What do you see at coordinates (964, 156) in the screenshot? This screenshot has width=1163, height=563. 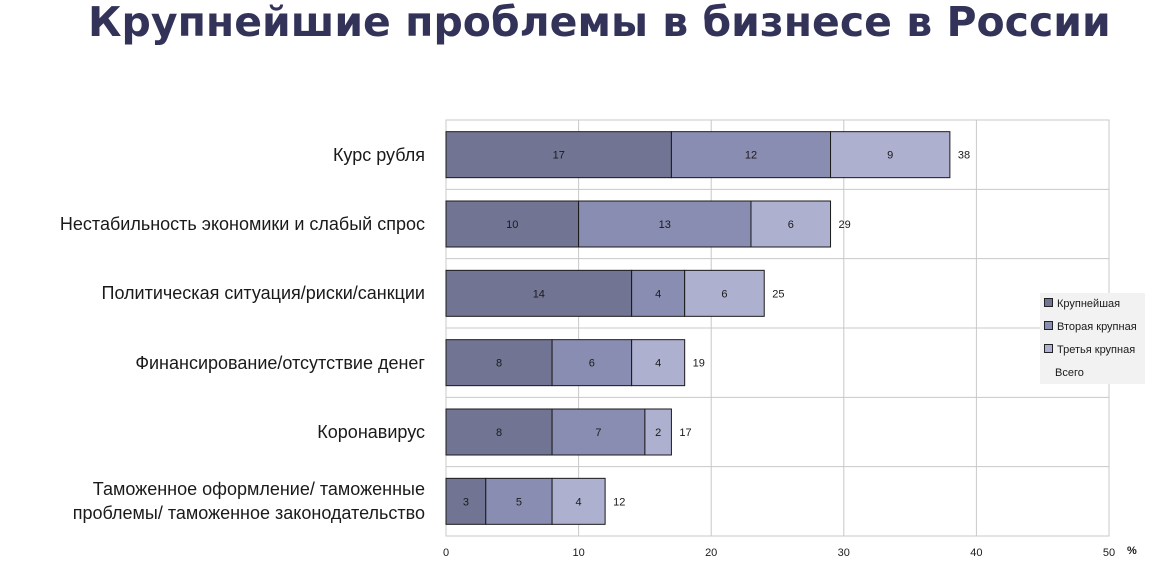 I see `total-label: 38` at bounding box center [964, 156].